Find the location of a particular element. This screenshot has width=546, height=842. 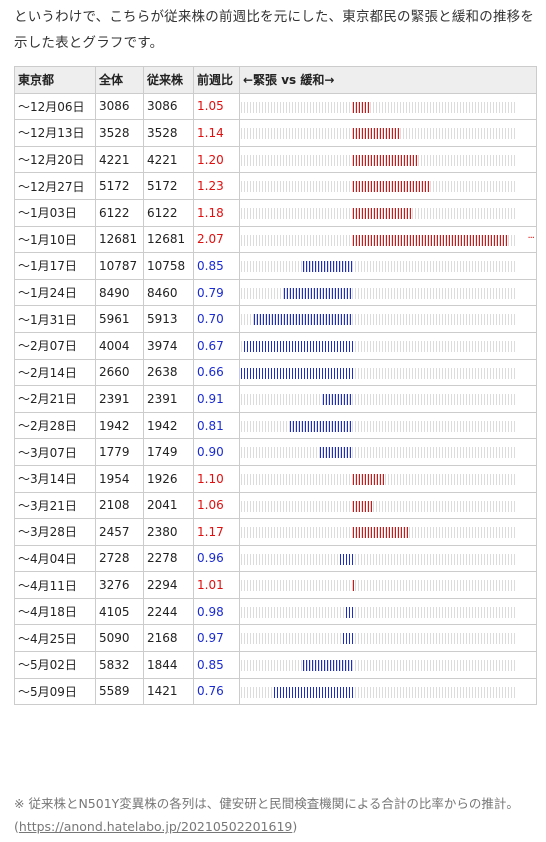

ratio-cell: 0.90 is located at coordinates (216, 452).